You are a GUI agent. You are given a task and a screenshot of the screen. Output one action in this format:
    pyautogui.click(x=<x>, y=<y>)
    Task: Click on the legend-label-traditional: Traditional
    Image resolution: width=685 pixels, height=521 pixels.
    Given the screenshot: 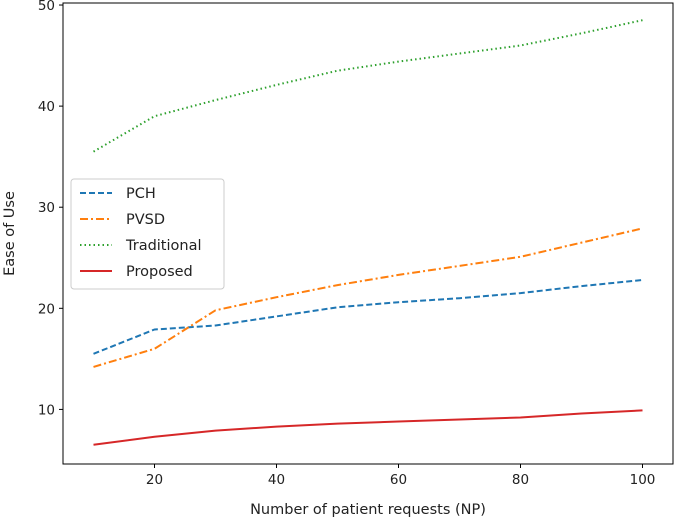 What is the action you would take?
    pyautogui.click(x=163, y=246)
    